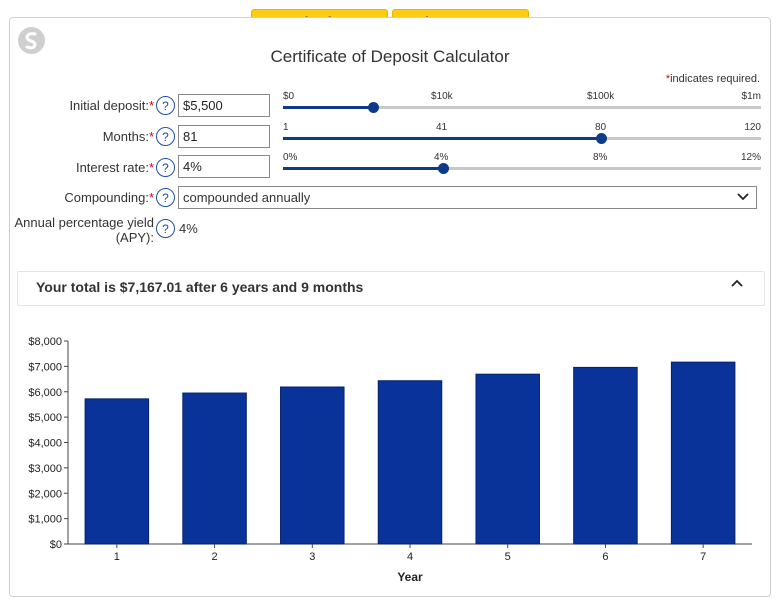 The height and width of the screenshot is (603, 780). What do you see at coordinates (601, 138) in the screenshot?
I see `months-slider-thumb` at bounding box center [601, 138].